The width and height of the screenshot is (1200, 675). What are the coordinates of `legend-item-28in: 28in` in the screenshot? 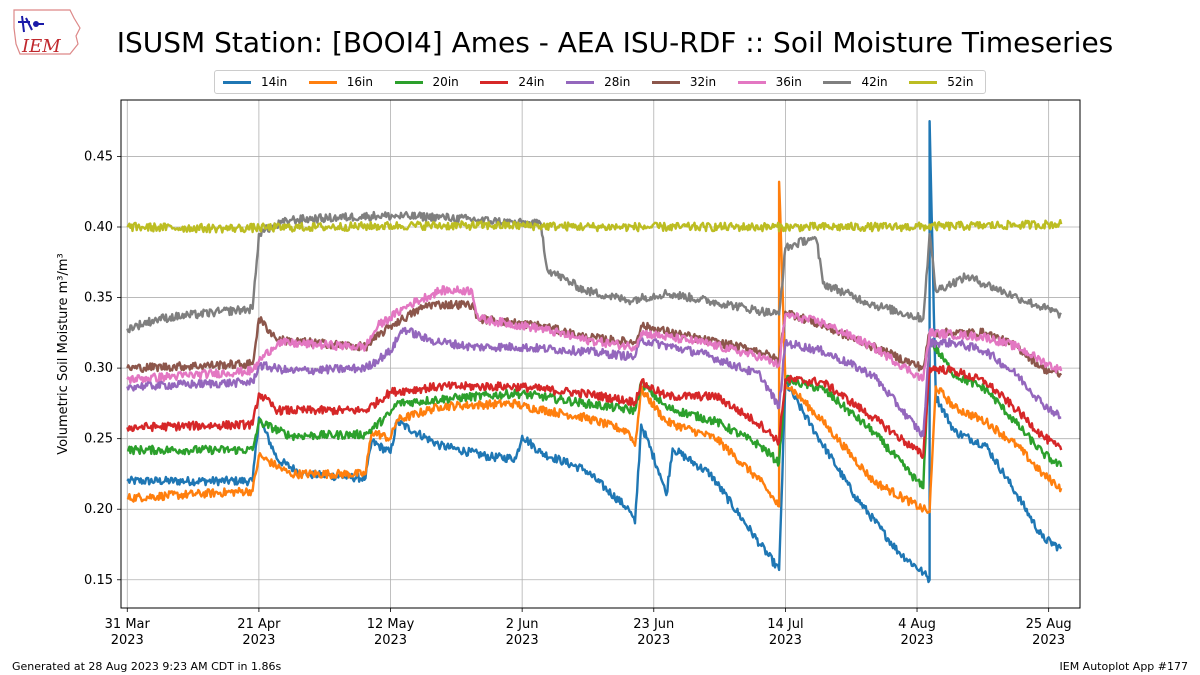 It's located at (598, 82).